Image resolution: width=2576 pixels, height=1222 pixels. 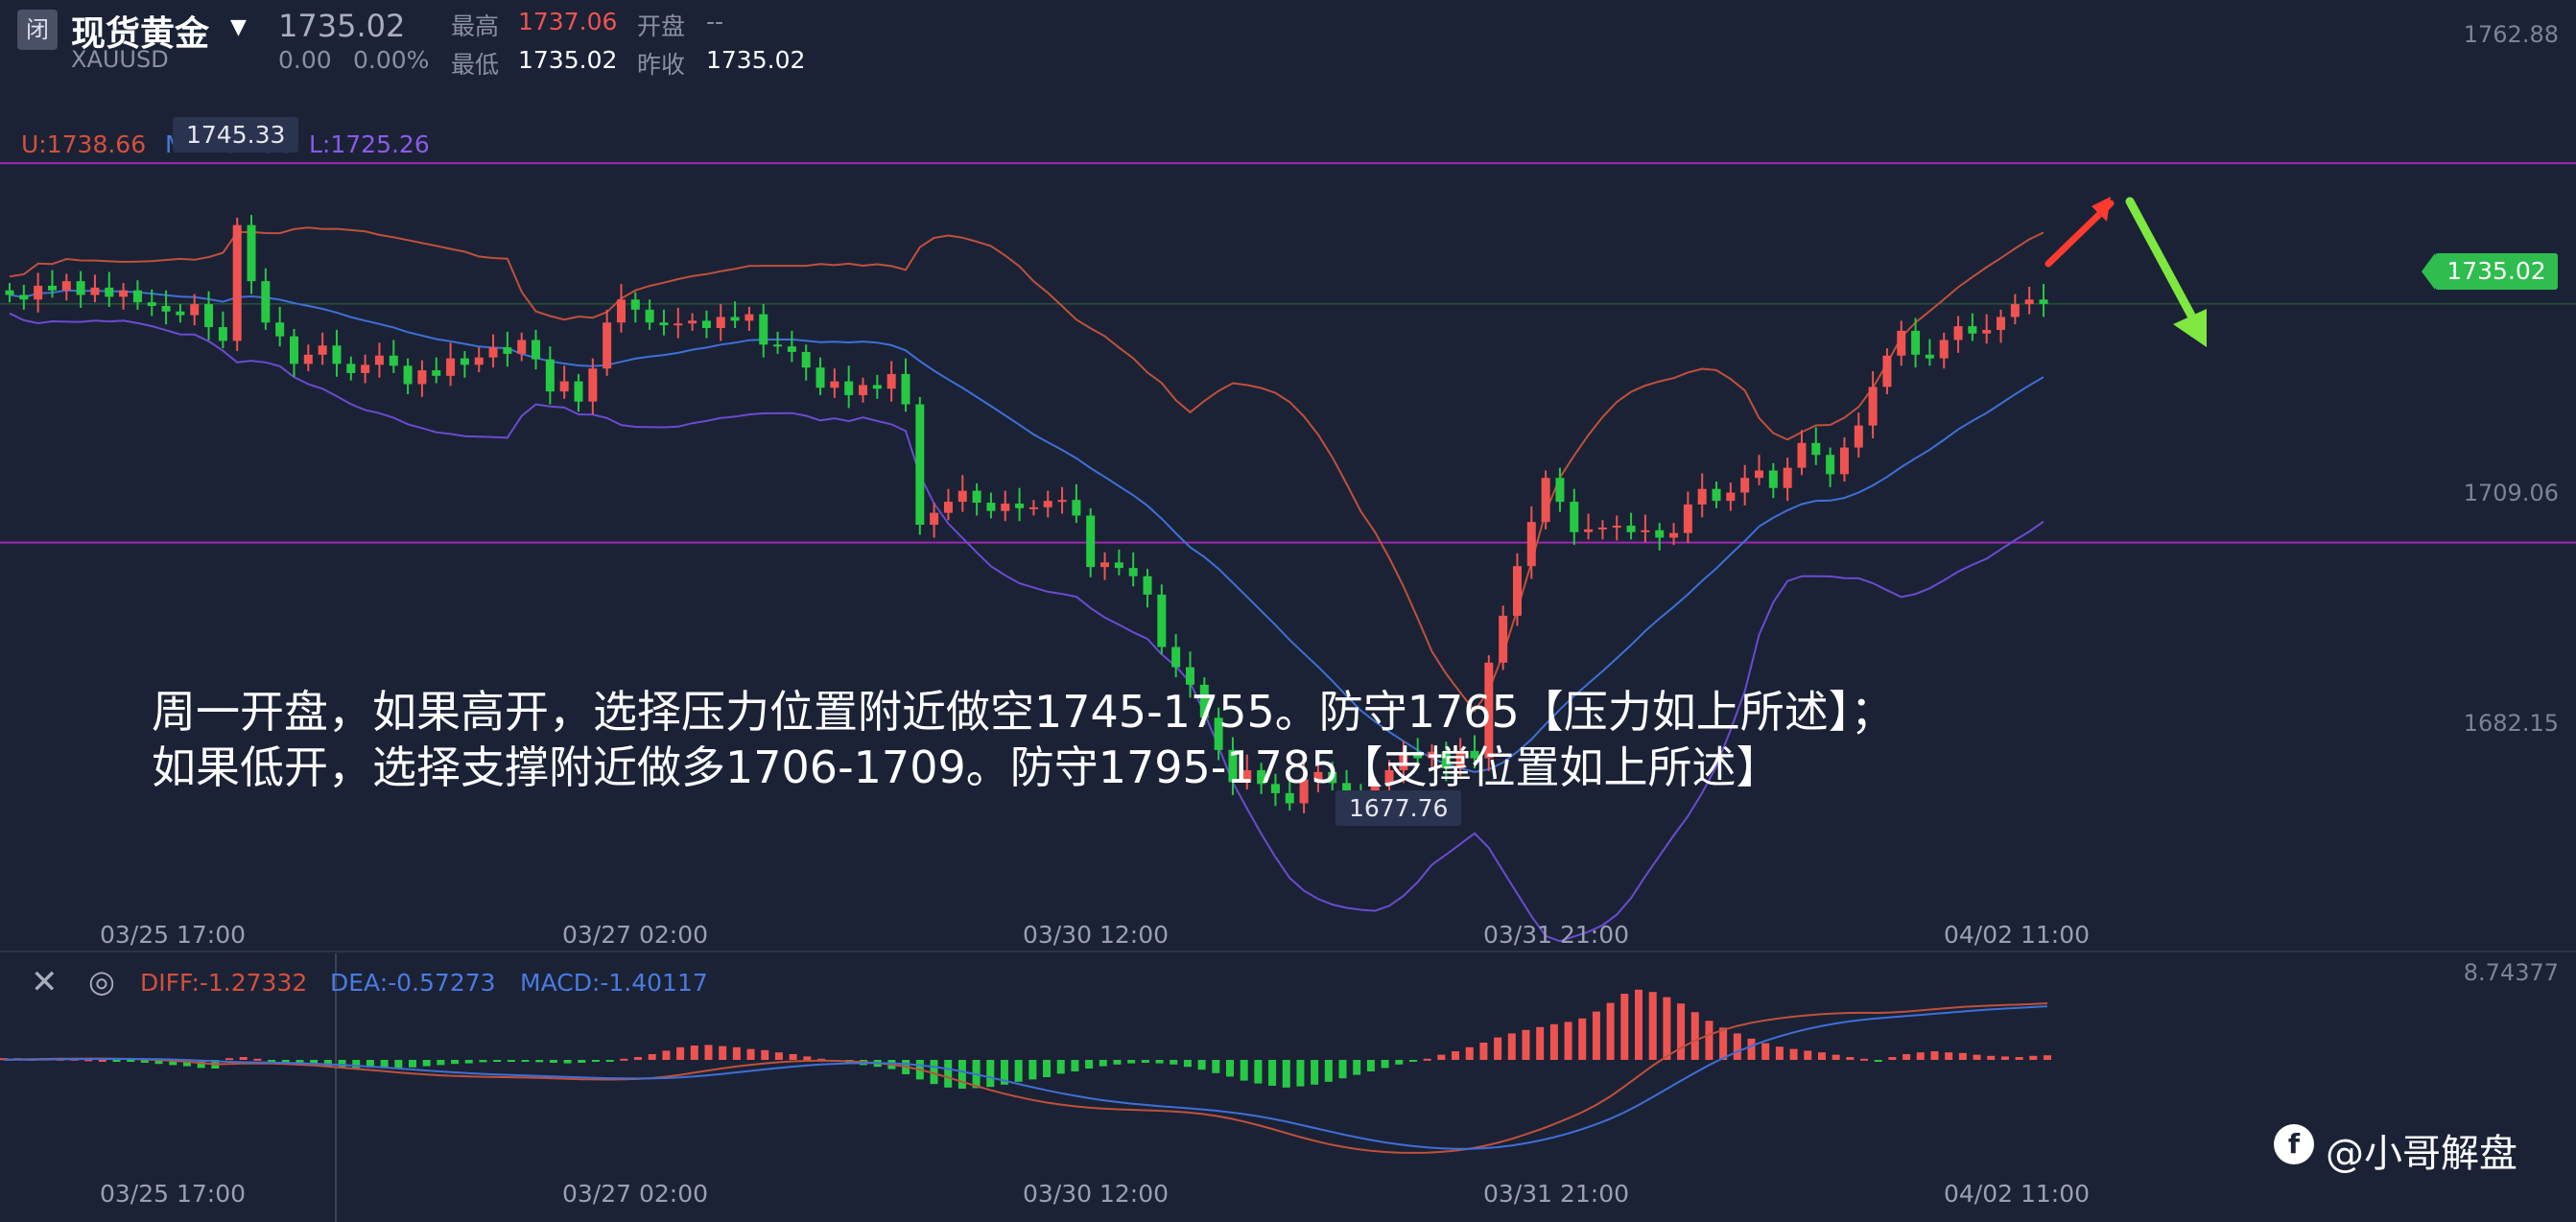 I want to click on instrument-name: 现货黄金, so click(x=141, y=34).